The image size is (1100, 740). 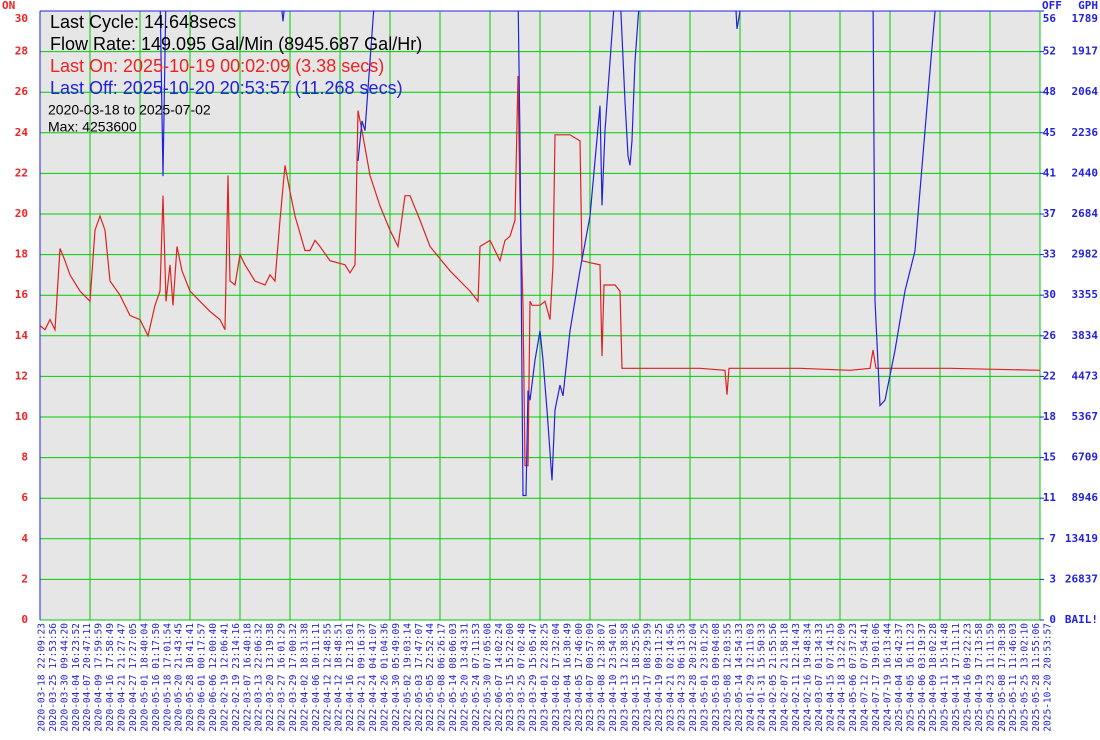 What do you see at coordinates (625, 677) in the screenshot?
I see `x-tick-label: 2023-04-13 12:38:58` at bounding box center [625, 677].